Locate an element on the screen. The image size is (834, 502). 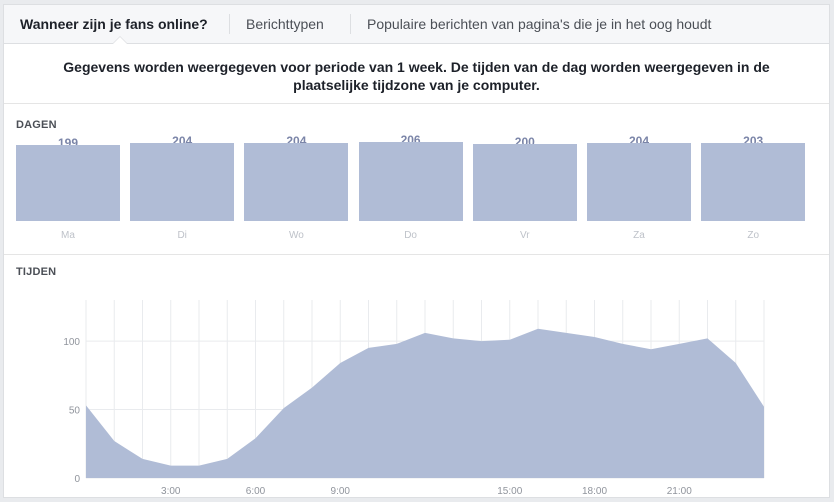
day-name-label: Di is located at coordinates (182, 235).